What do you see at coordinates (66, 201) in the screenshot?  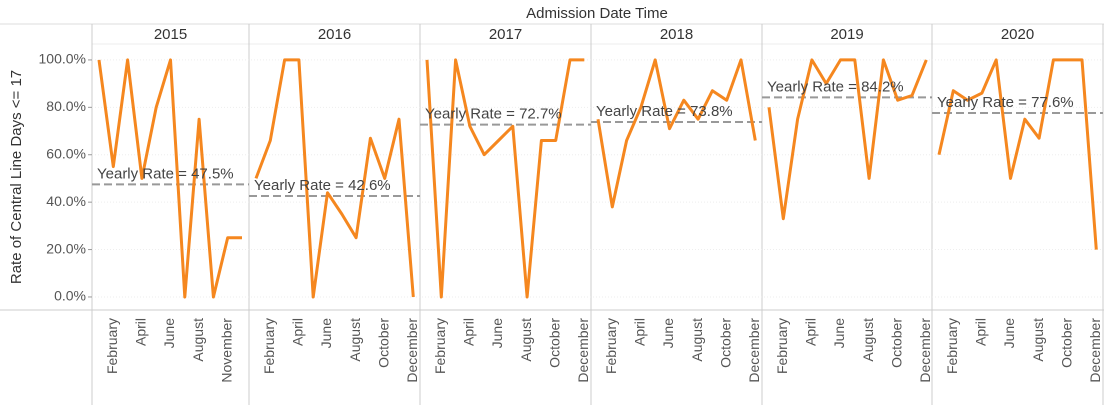 I see `y-tick-label: 40.0%` at bounding box center [66, 201].